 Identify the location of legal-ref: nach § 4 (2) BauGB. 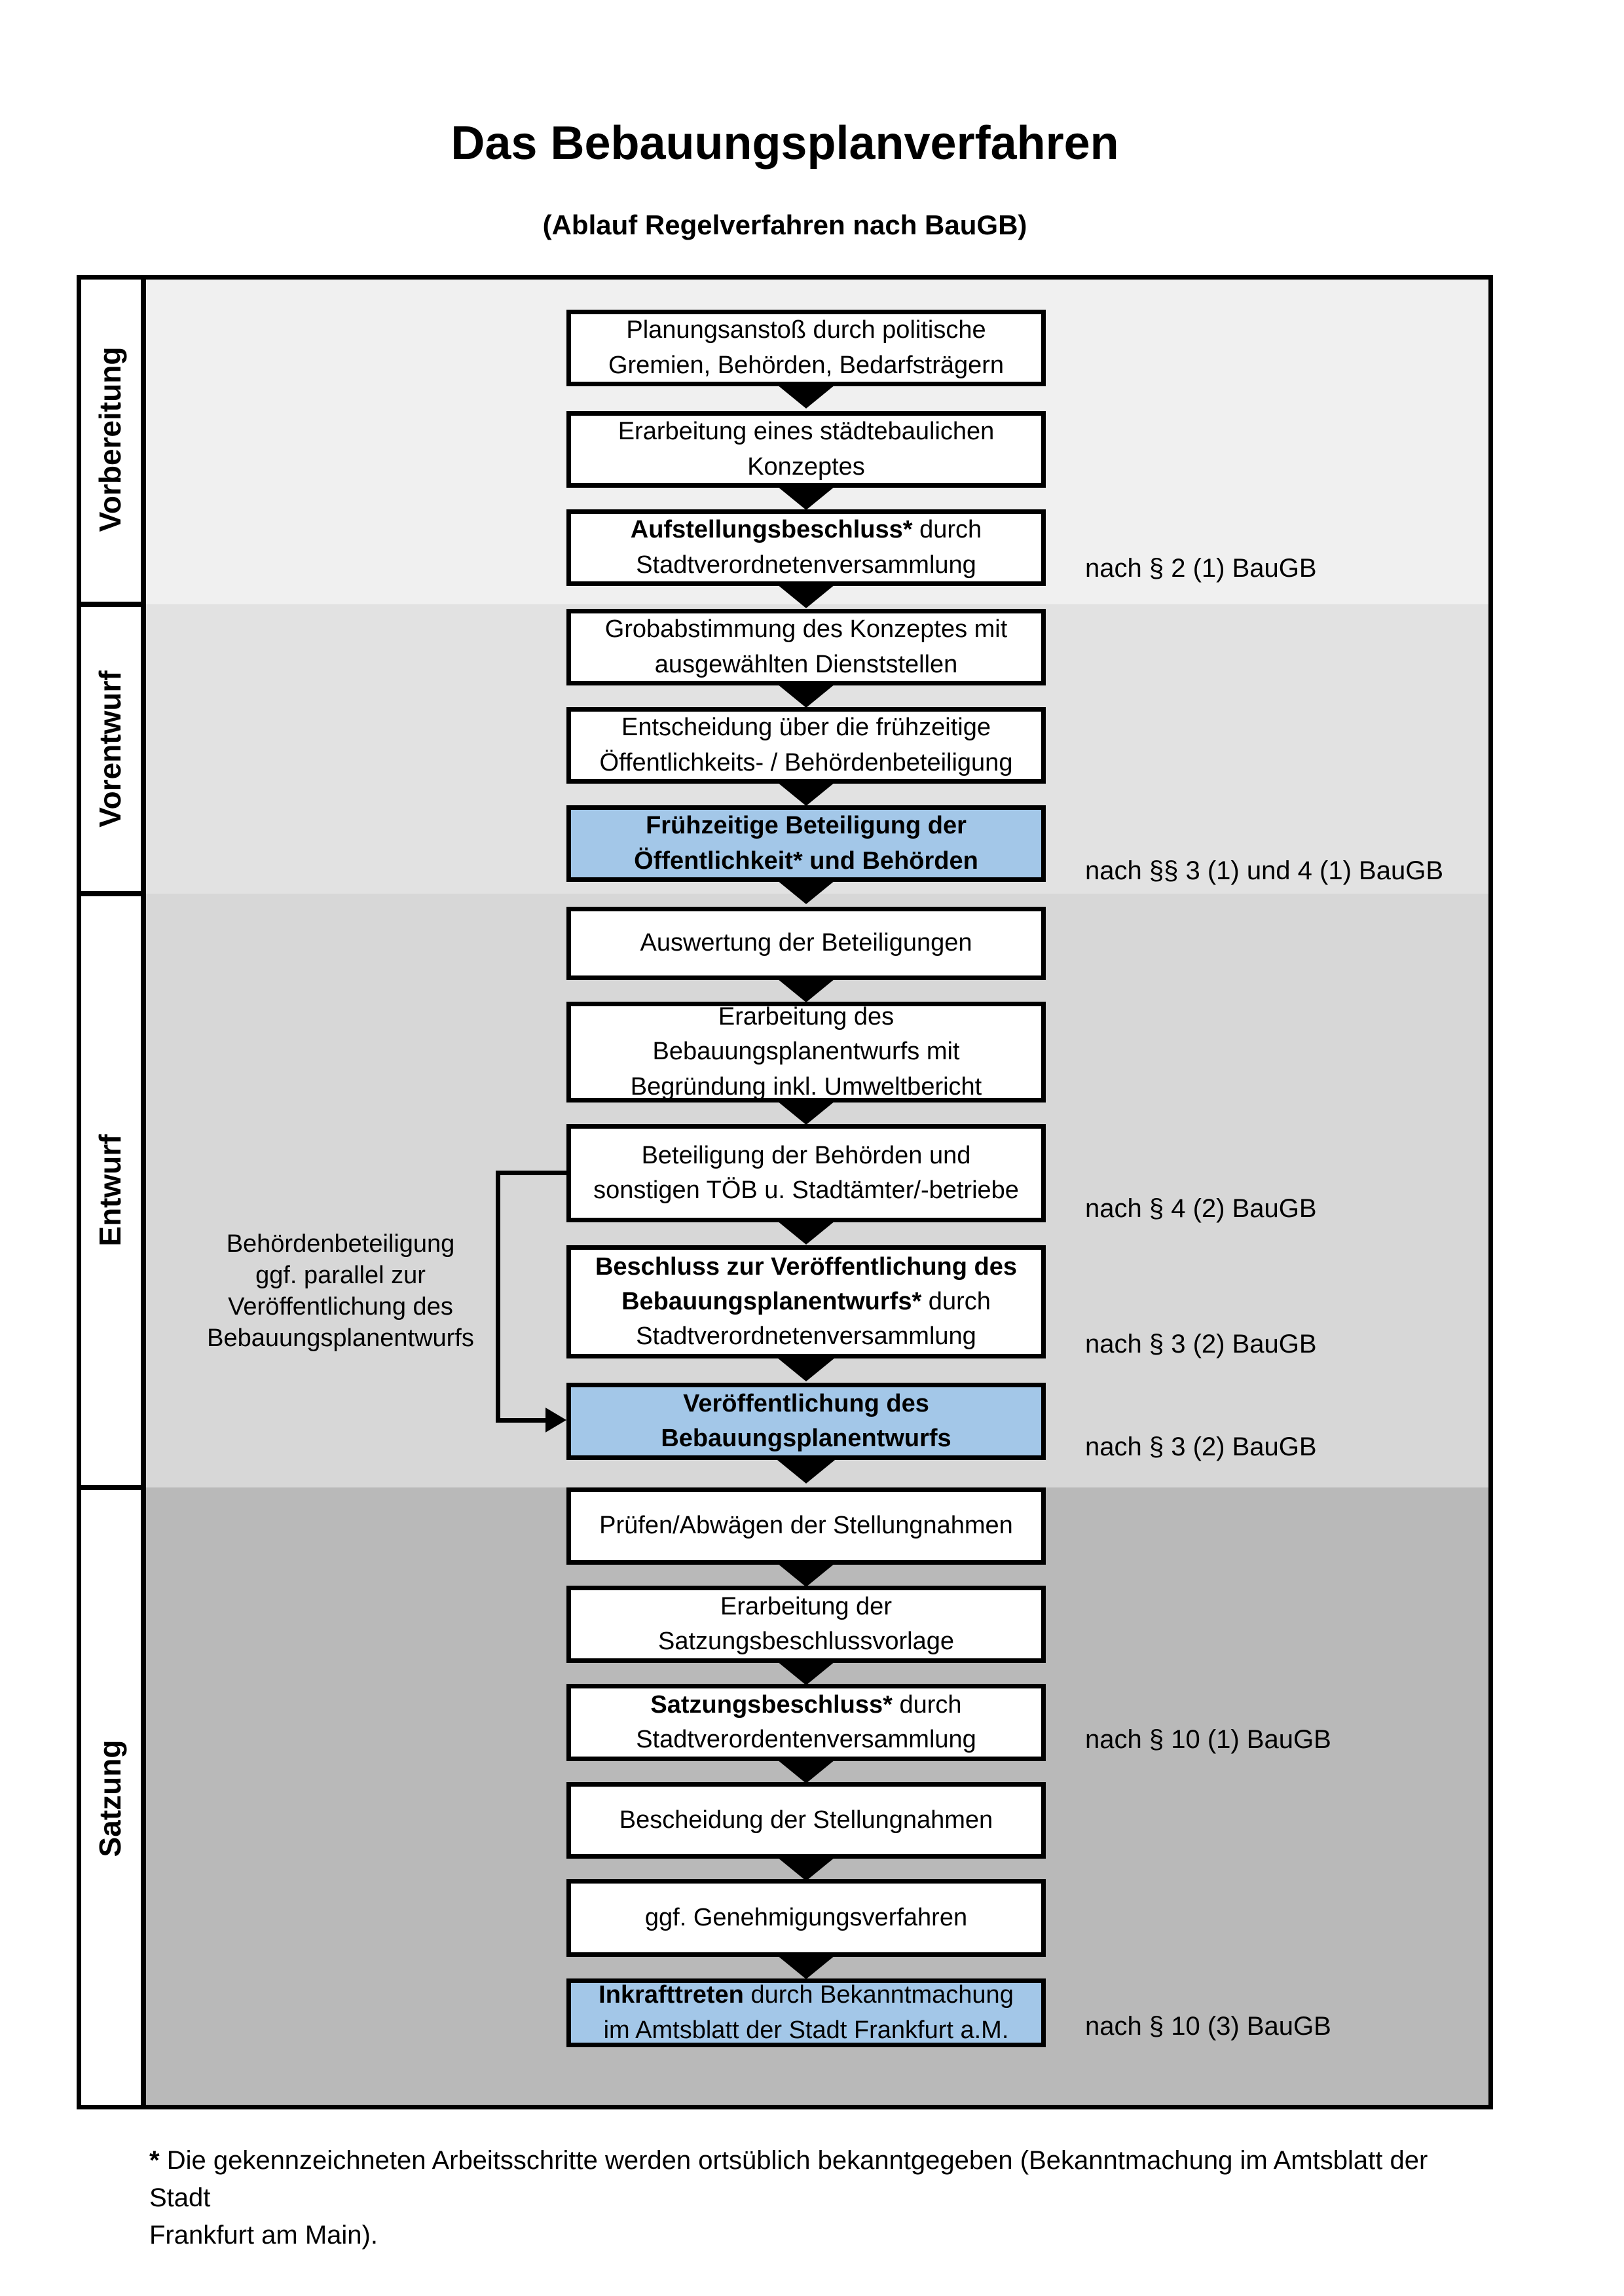
(1201, 1208).